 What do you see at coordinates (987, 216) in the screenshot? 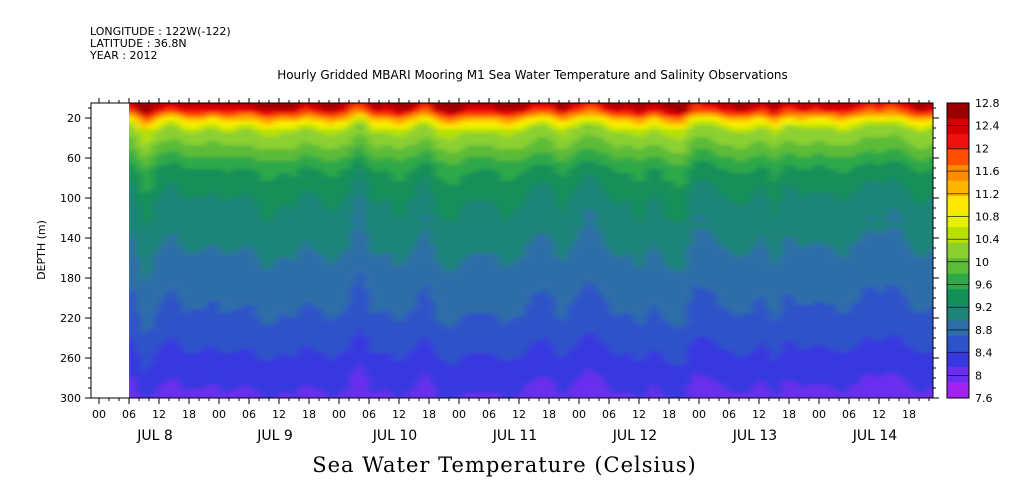
I see `colorbar-label: 10.8` at bounding box center [987, 216].